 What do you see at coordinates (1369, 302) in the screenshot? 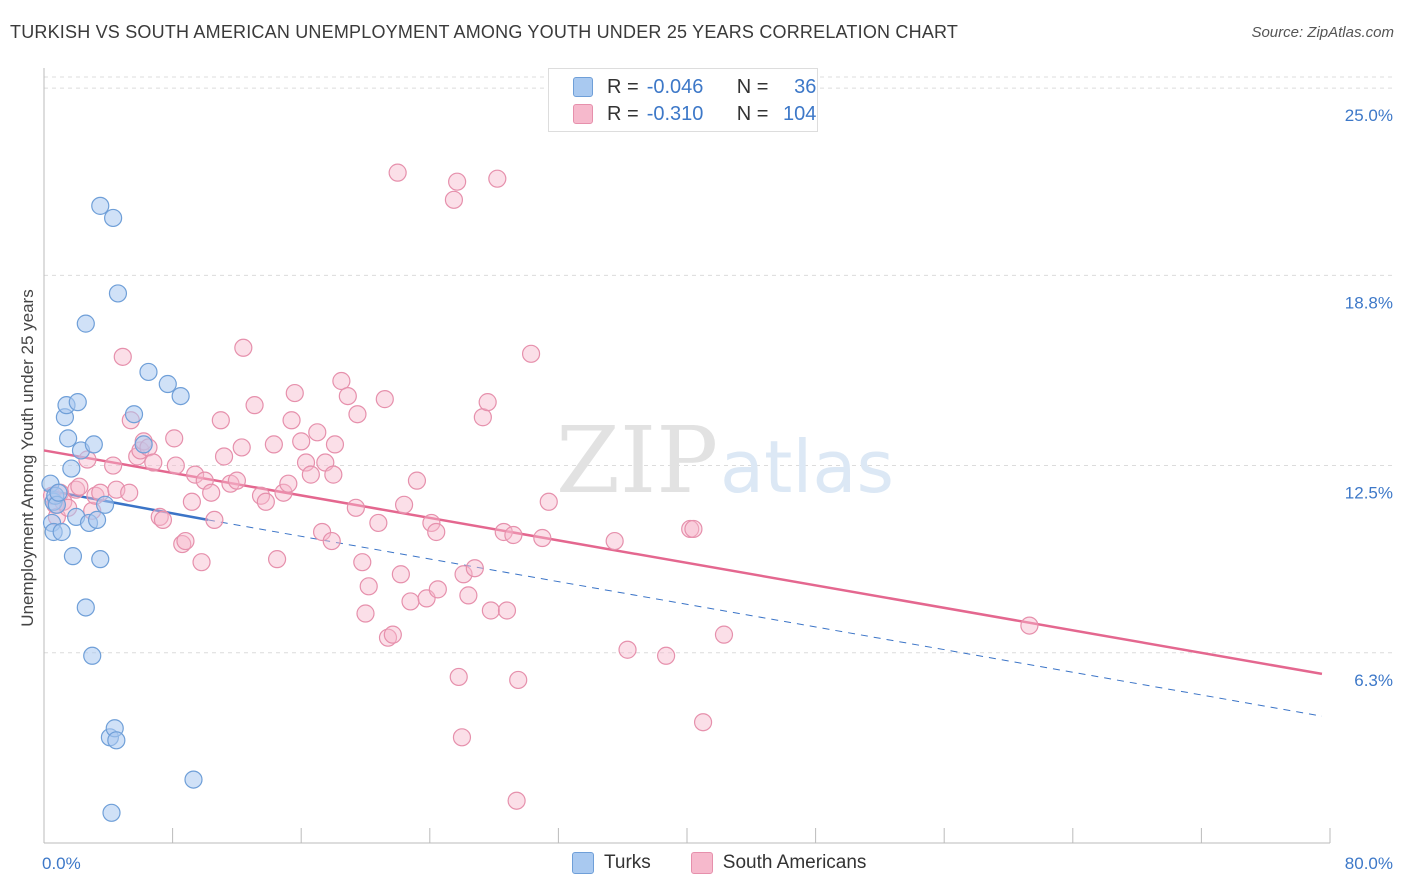
I see `y-tick-label: 18.8%` at bounding box center [1369, 302].